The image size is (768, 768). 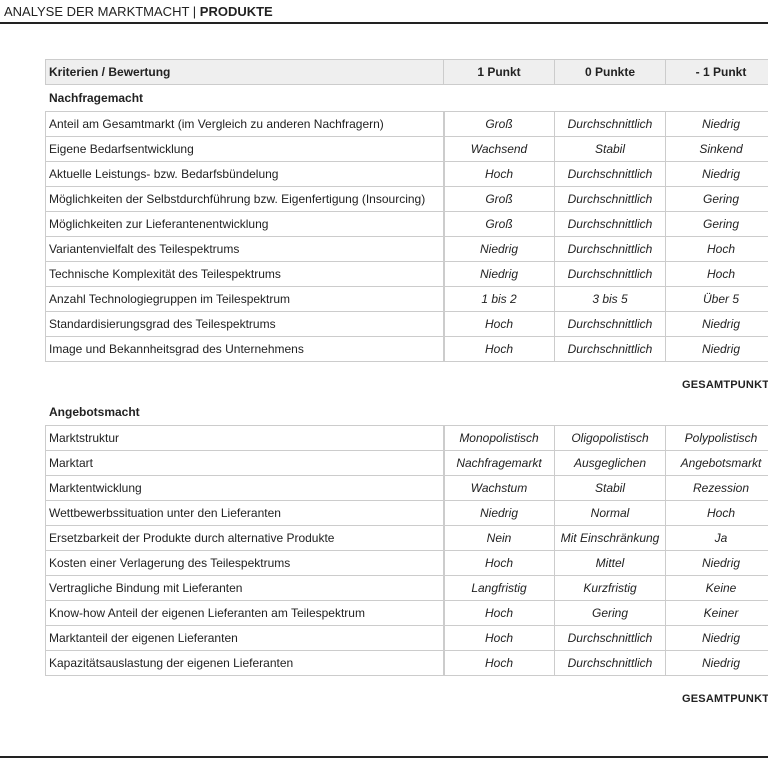 What do you see at coordinates (610, 438) in the screenshot?
I see `rating-cell: Oligopolistisch` at bounding box center [610, 438].